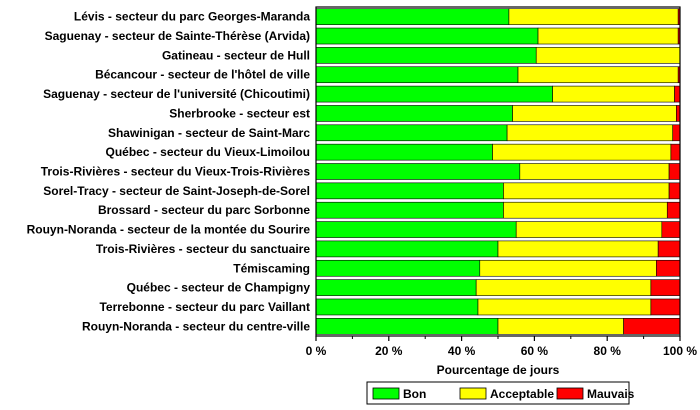  I want to click on x-tick-label: 100 %, so click(680, 351).